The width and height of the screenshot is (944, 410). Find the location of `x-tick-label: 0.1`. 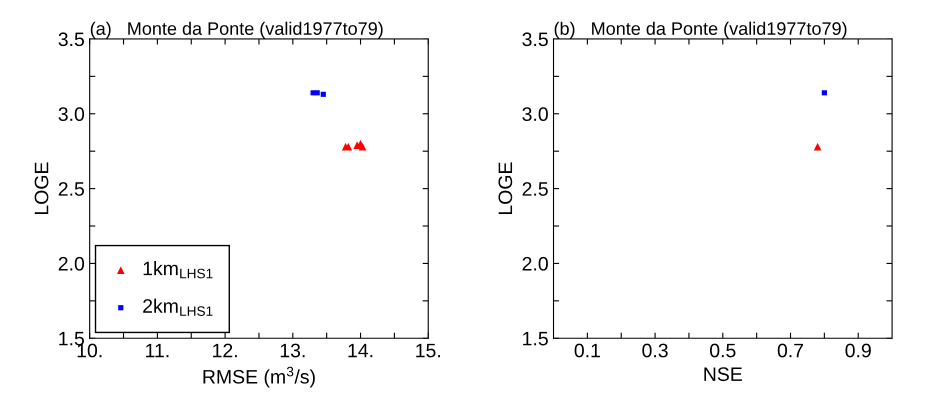

x-tick-label: 0.1 is located at coordinates (587, 351).